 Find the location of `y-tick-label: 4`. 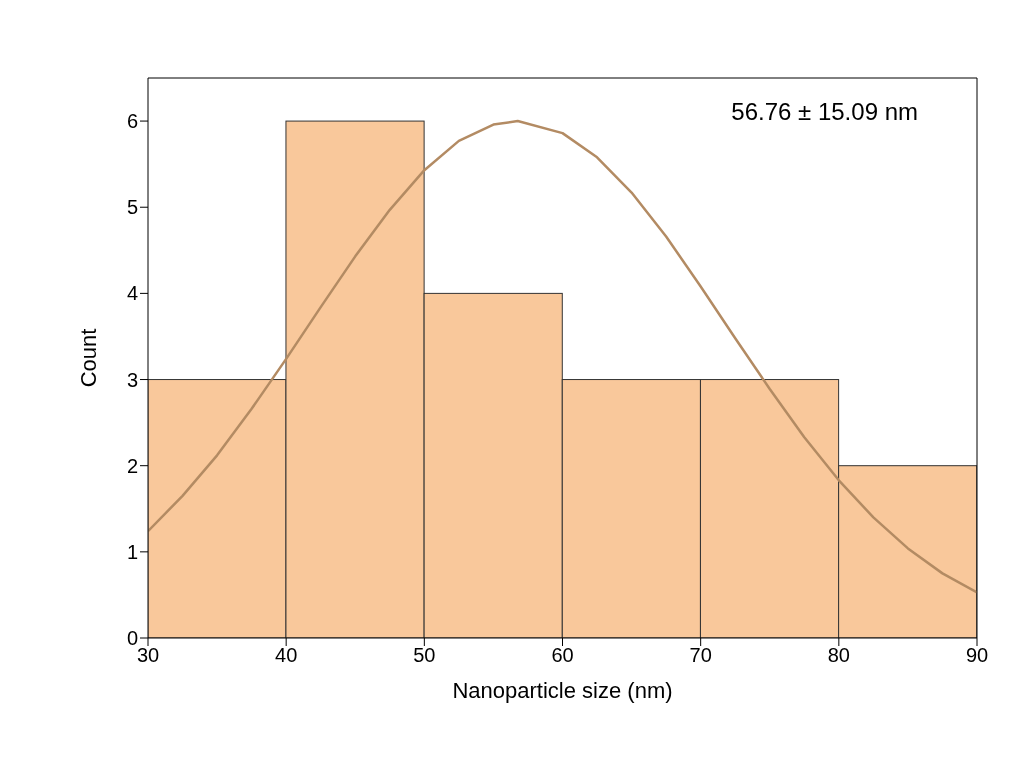

y-tick-label: 4 is located at coordinates (132, 293).